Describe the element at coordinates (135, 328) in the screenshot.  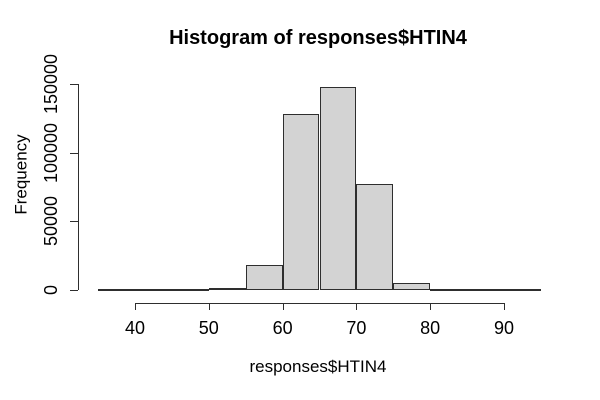
I see `x-tick-label-40: 40` at that location.